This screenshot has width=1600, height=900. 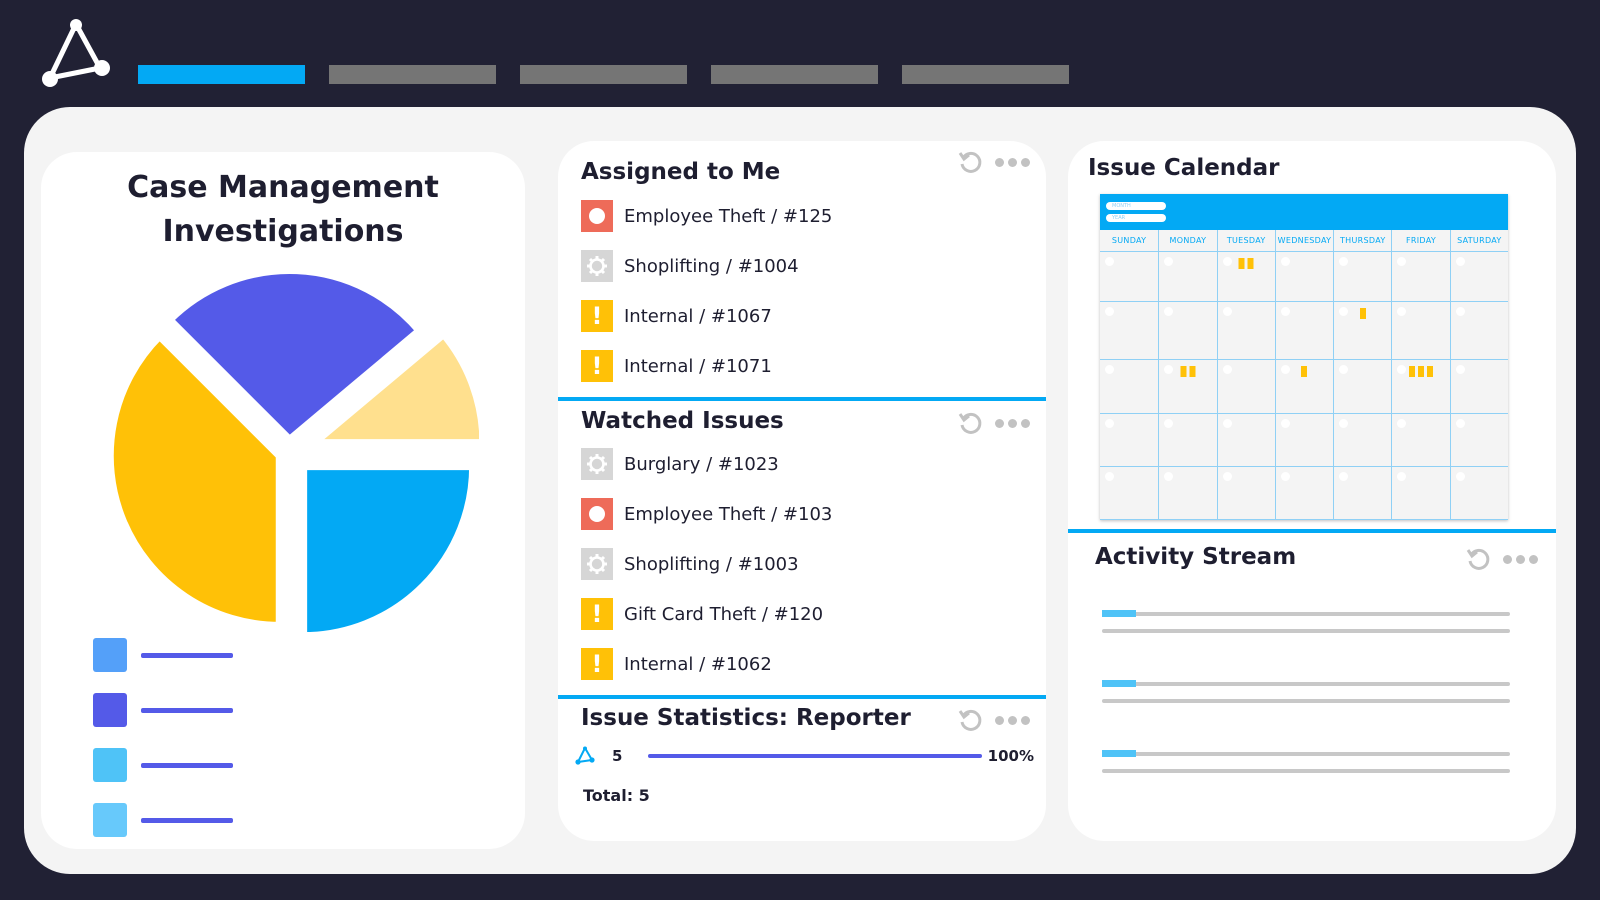 What do you see at coordinates (706, 316) in the screenshot?
I see `issue-item: ! Internal / #1067` at bounding box center [706, 316].